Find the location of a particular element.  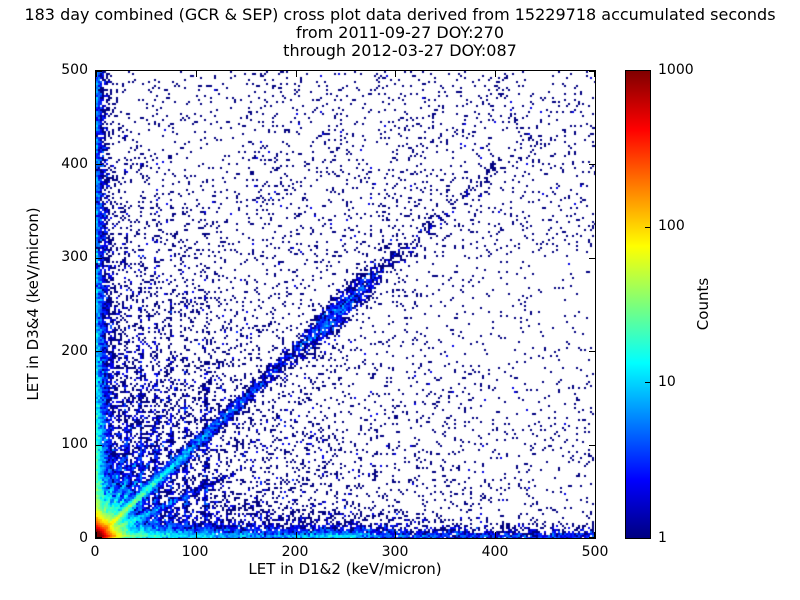

colorbar-tick-label: 1 is located at coordinates (662, 538).